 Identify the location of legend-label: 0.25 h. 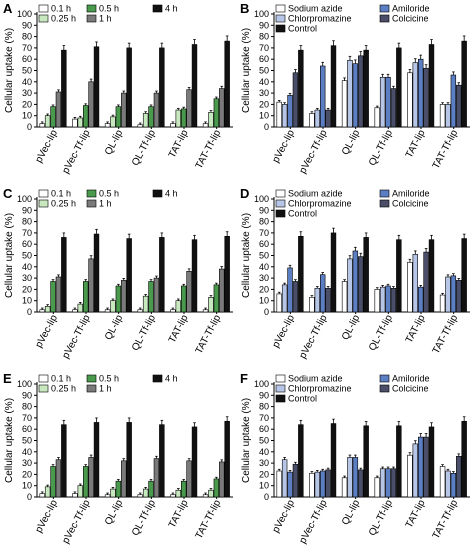
(63, 204).